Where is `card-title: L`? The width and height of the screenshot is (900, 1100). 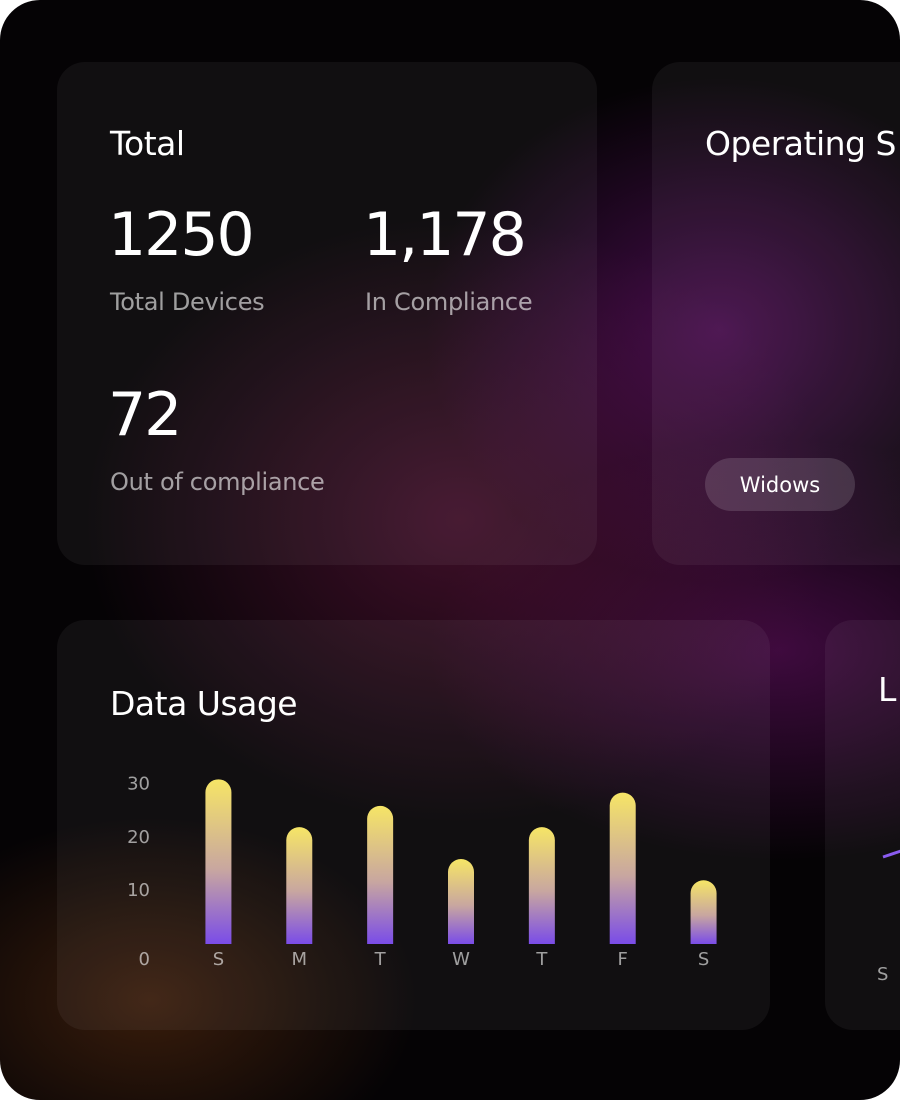 card-title: L is located at coordinates (887, 689).